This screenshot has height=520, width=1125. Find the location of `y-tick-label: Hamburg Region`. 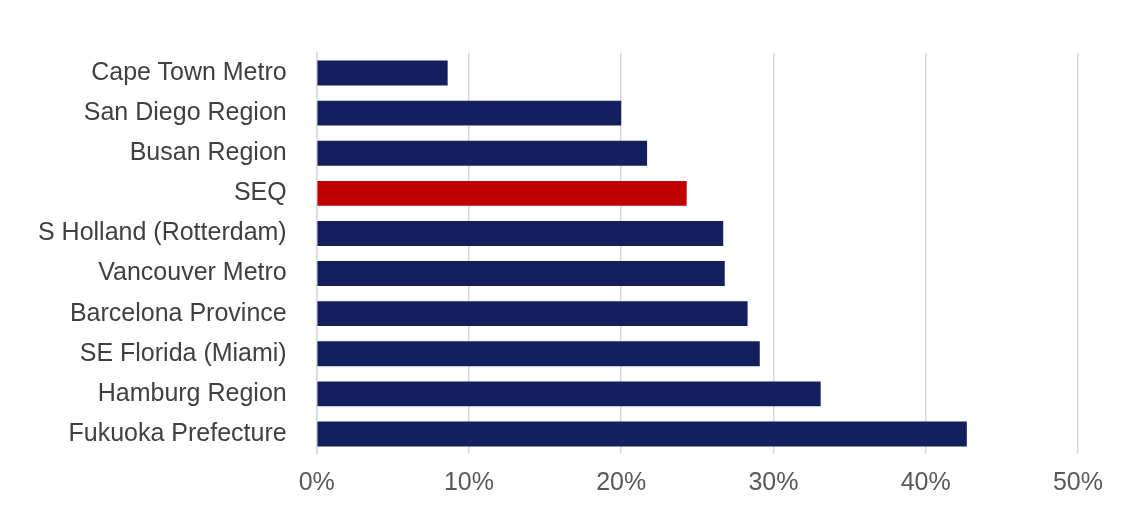

y-tick-label: Hamburg Region is located at coordinates (192, 391).